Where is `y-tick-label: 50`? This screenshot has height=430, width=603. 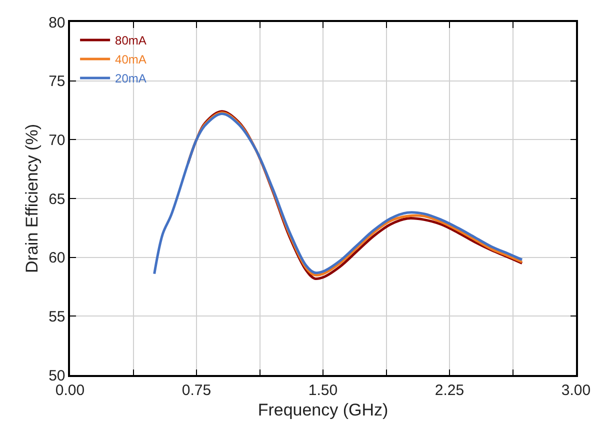 y-tick-label: 50 is located at coordinates (57, 375).